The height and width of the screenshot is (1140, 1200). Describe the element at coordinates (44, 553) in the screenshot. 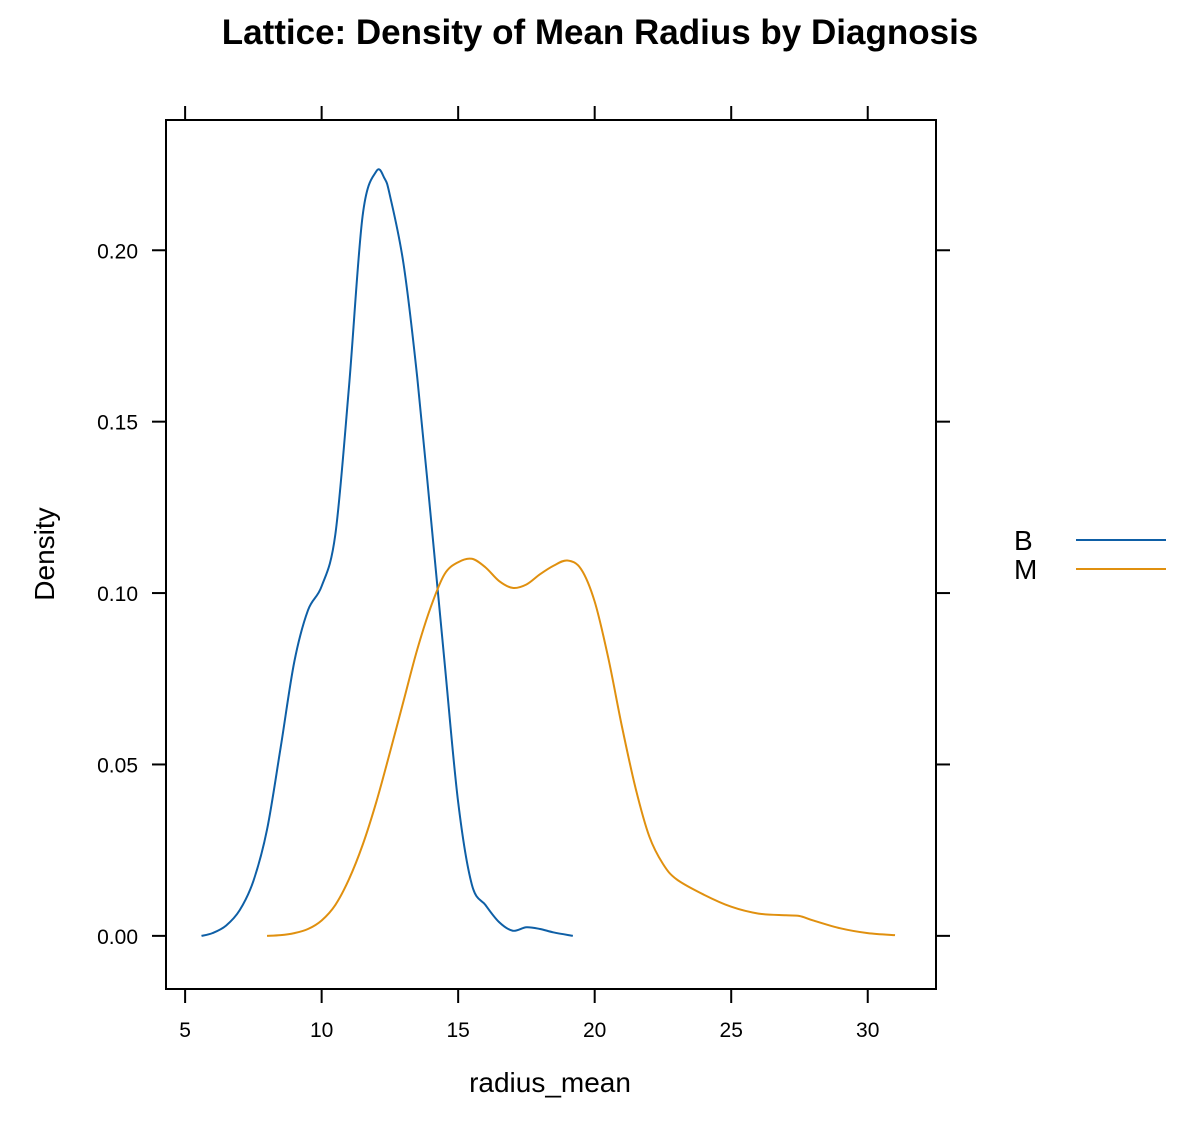

I see `y-axis-label: Density` at that location.